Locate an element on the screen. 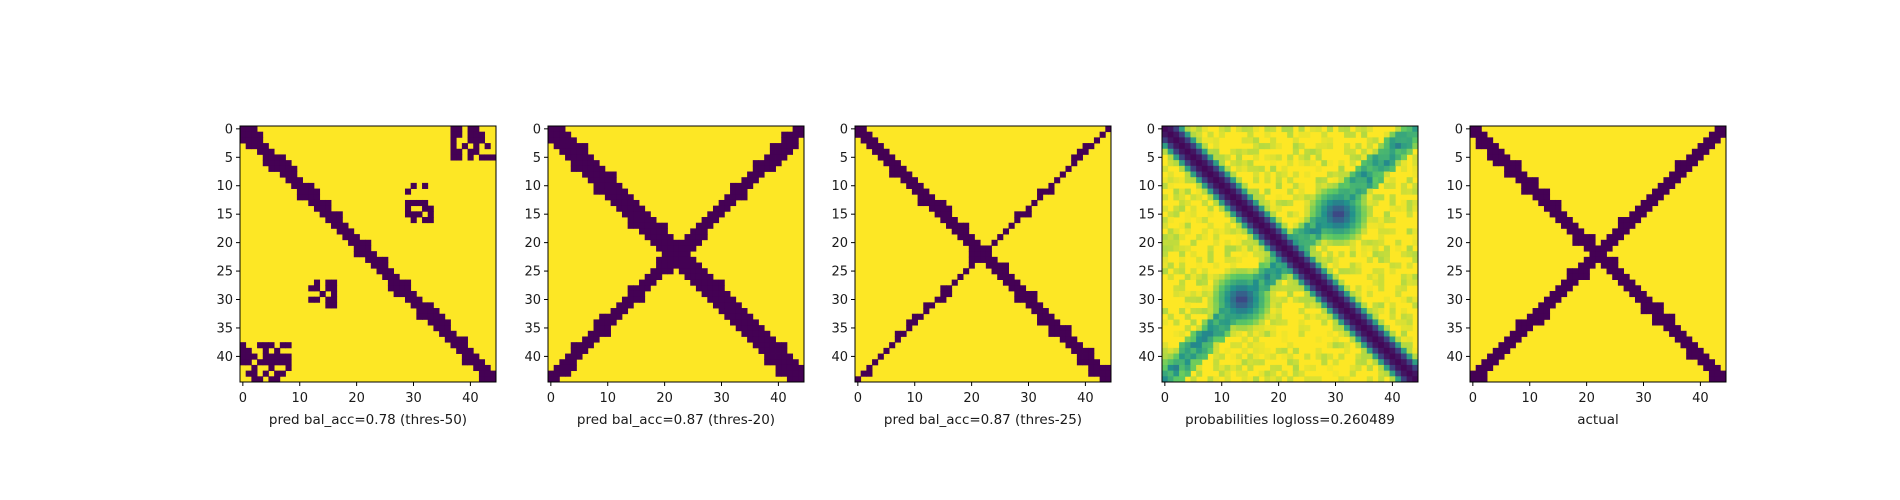 The width and height of the screenshot is (1900, 500). heatmap-cells is located at coordinates (368, 254).